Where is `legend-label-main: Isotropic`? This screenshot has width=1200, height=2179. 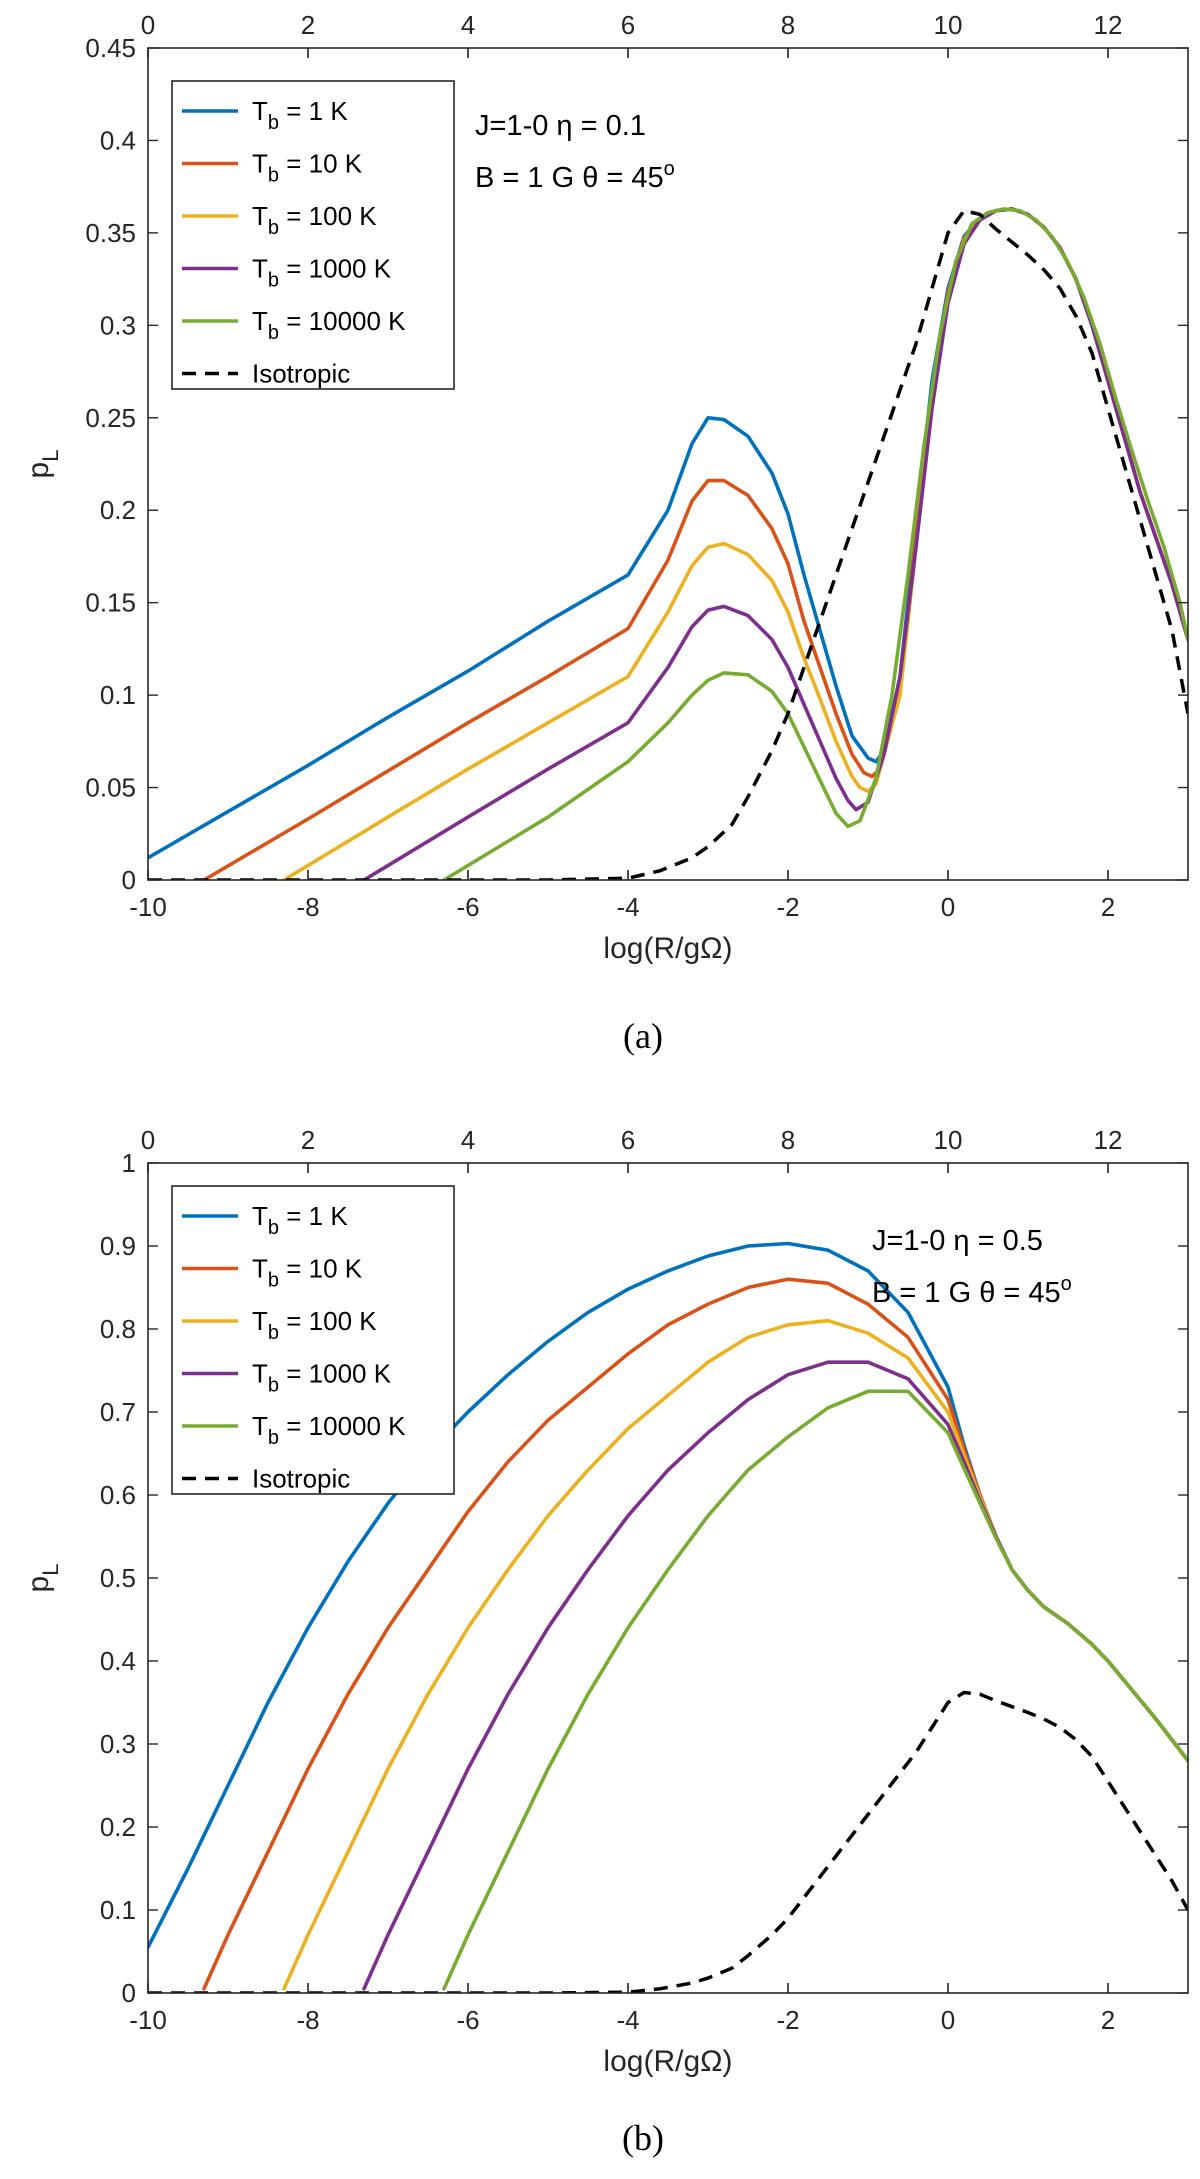 legend-label-main: Isotropic is located at coordinates (301, 1479).